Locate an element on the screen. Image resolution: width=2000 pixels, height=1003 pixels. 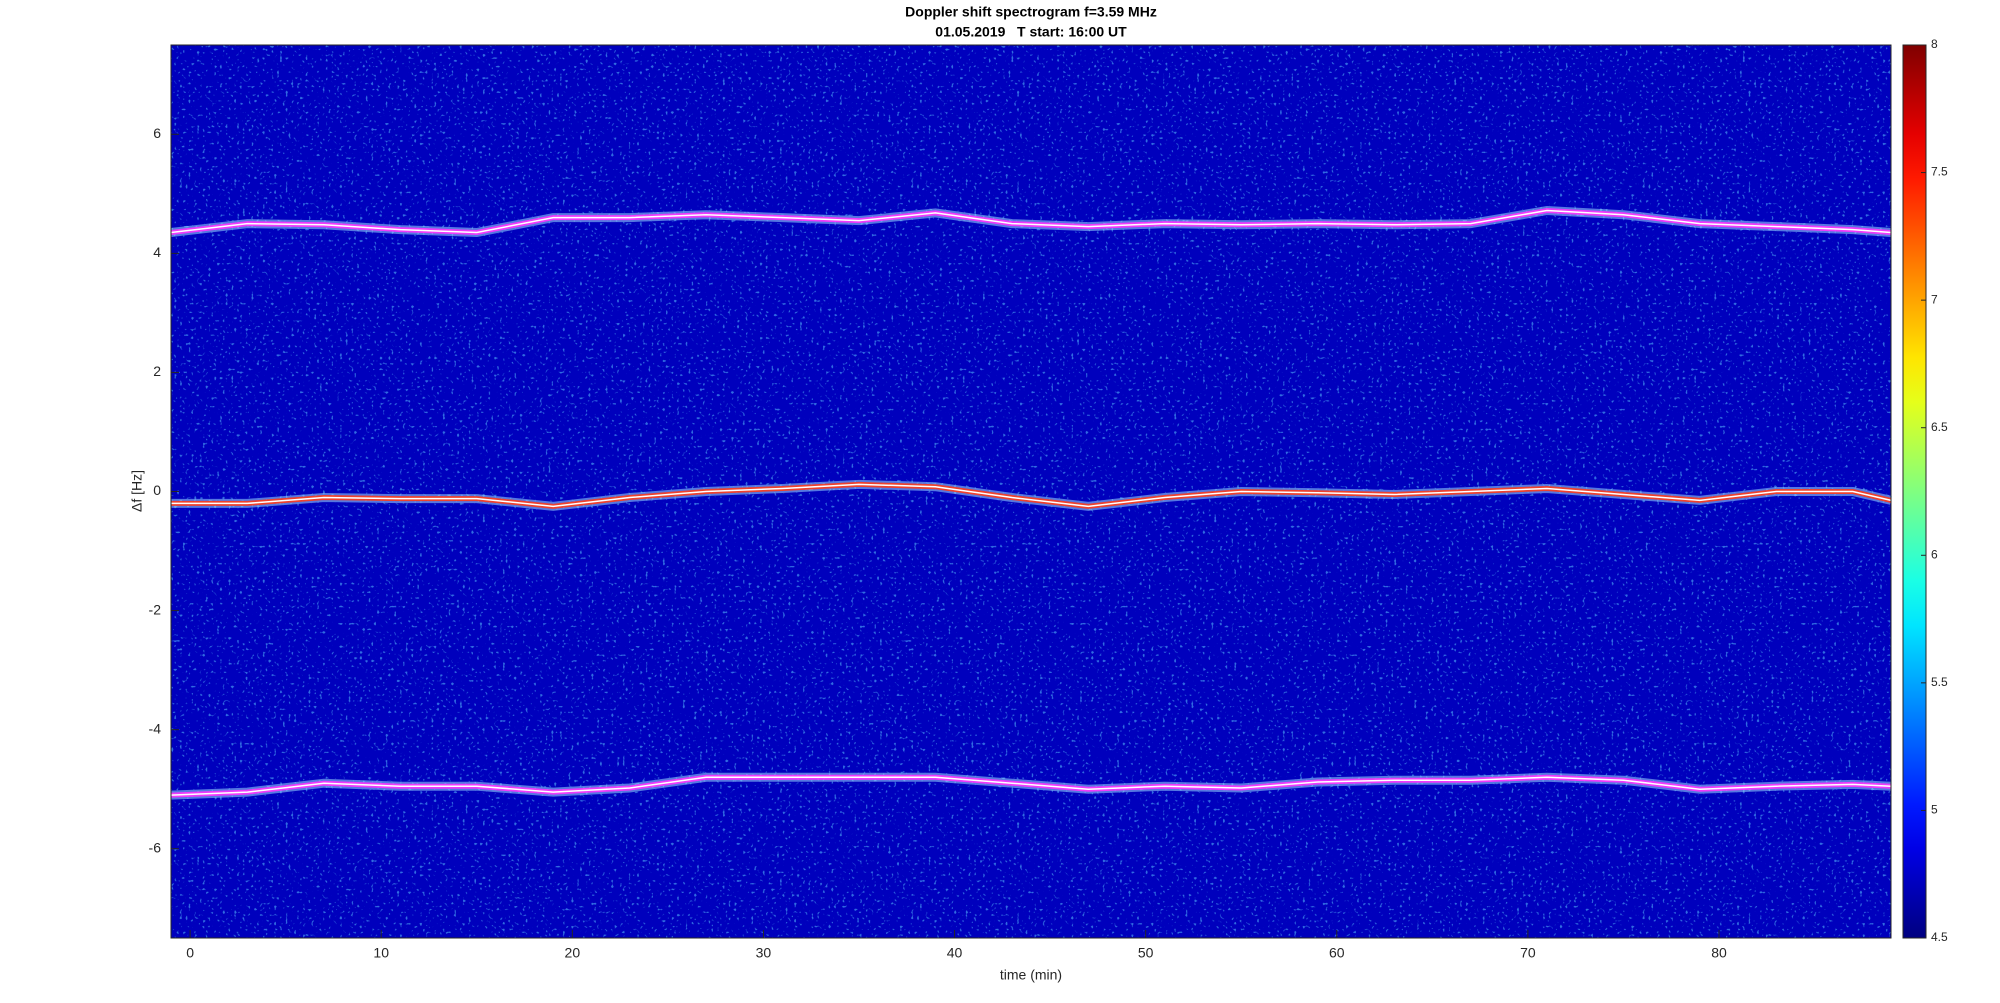
x-tick-label: 50 is located at coordinates (1146, 953).